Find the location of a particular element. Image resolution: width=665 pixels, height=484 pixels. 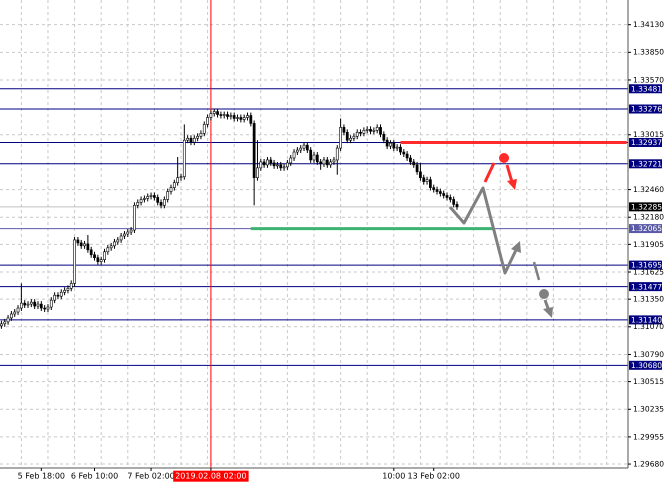

x-tick-label: 13 Feb 02:00 is located at coordinates (433, 476).